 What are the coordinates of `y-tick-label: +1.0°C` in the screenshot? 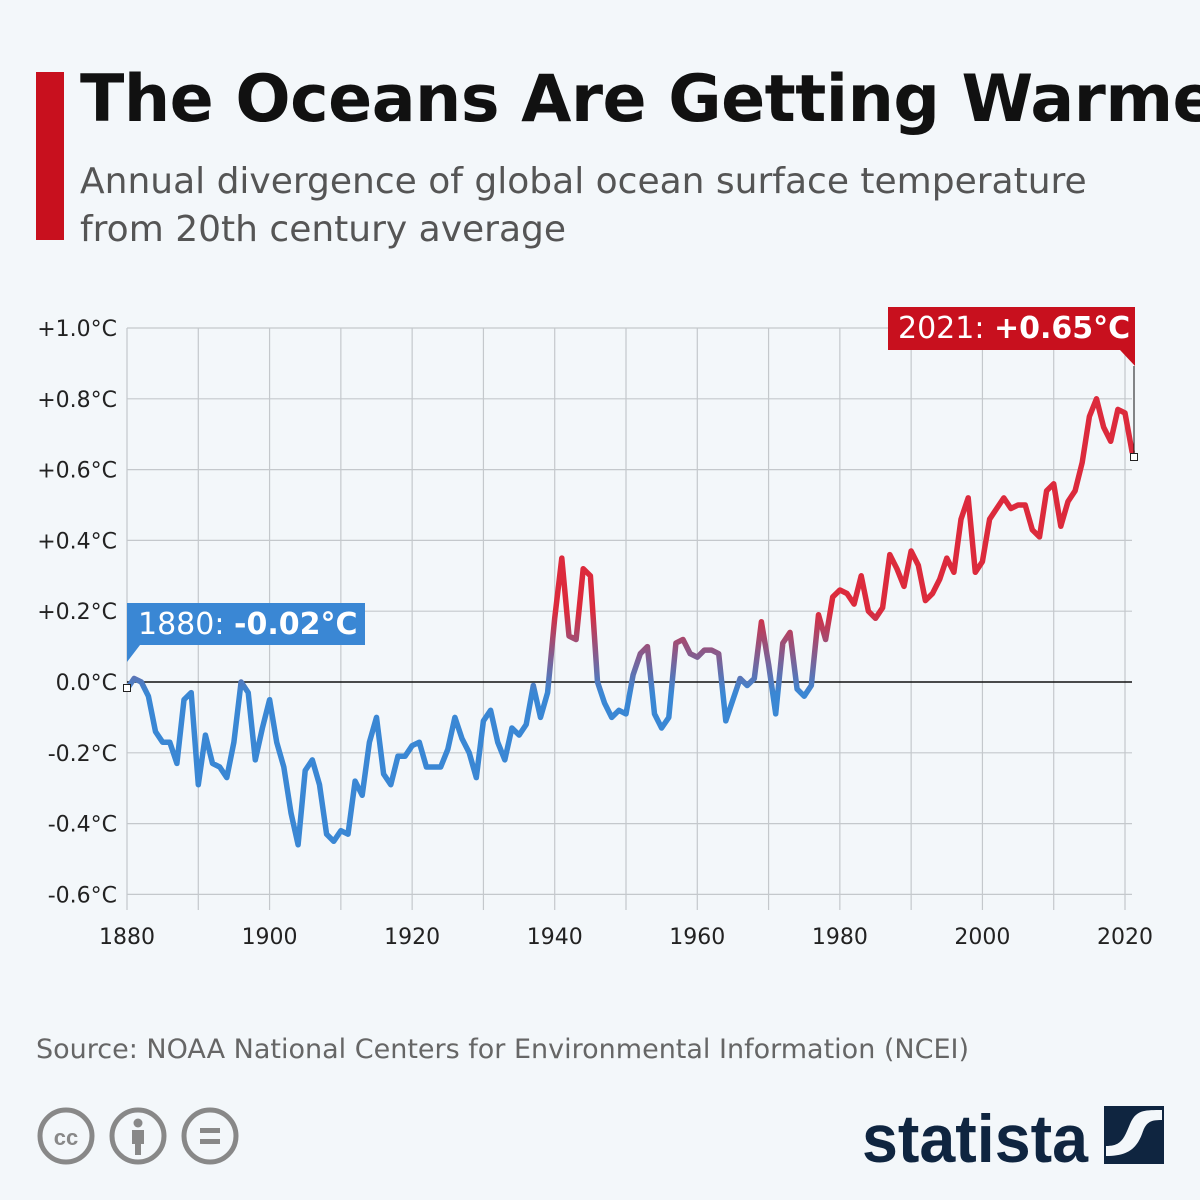 It's located at (77, 329).